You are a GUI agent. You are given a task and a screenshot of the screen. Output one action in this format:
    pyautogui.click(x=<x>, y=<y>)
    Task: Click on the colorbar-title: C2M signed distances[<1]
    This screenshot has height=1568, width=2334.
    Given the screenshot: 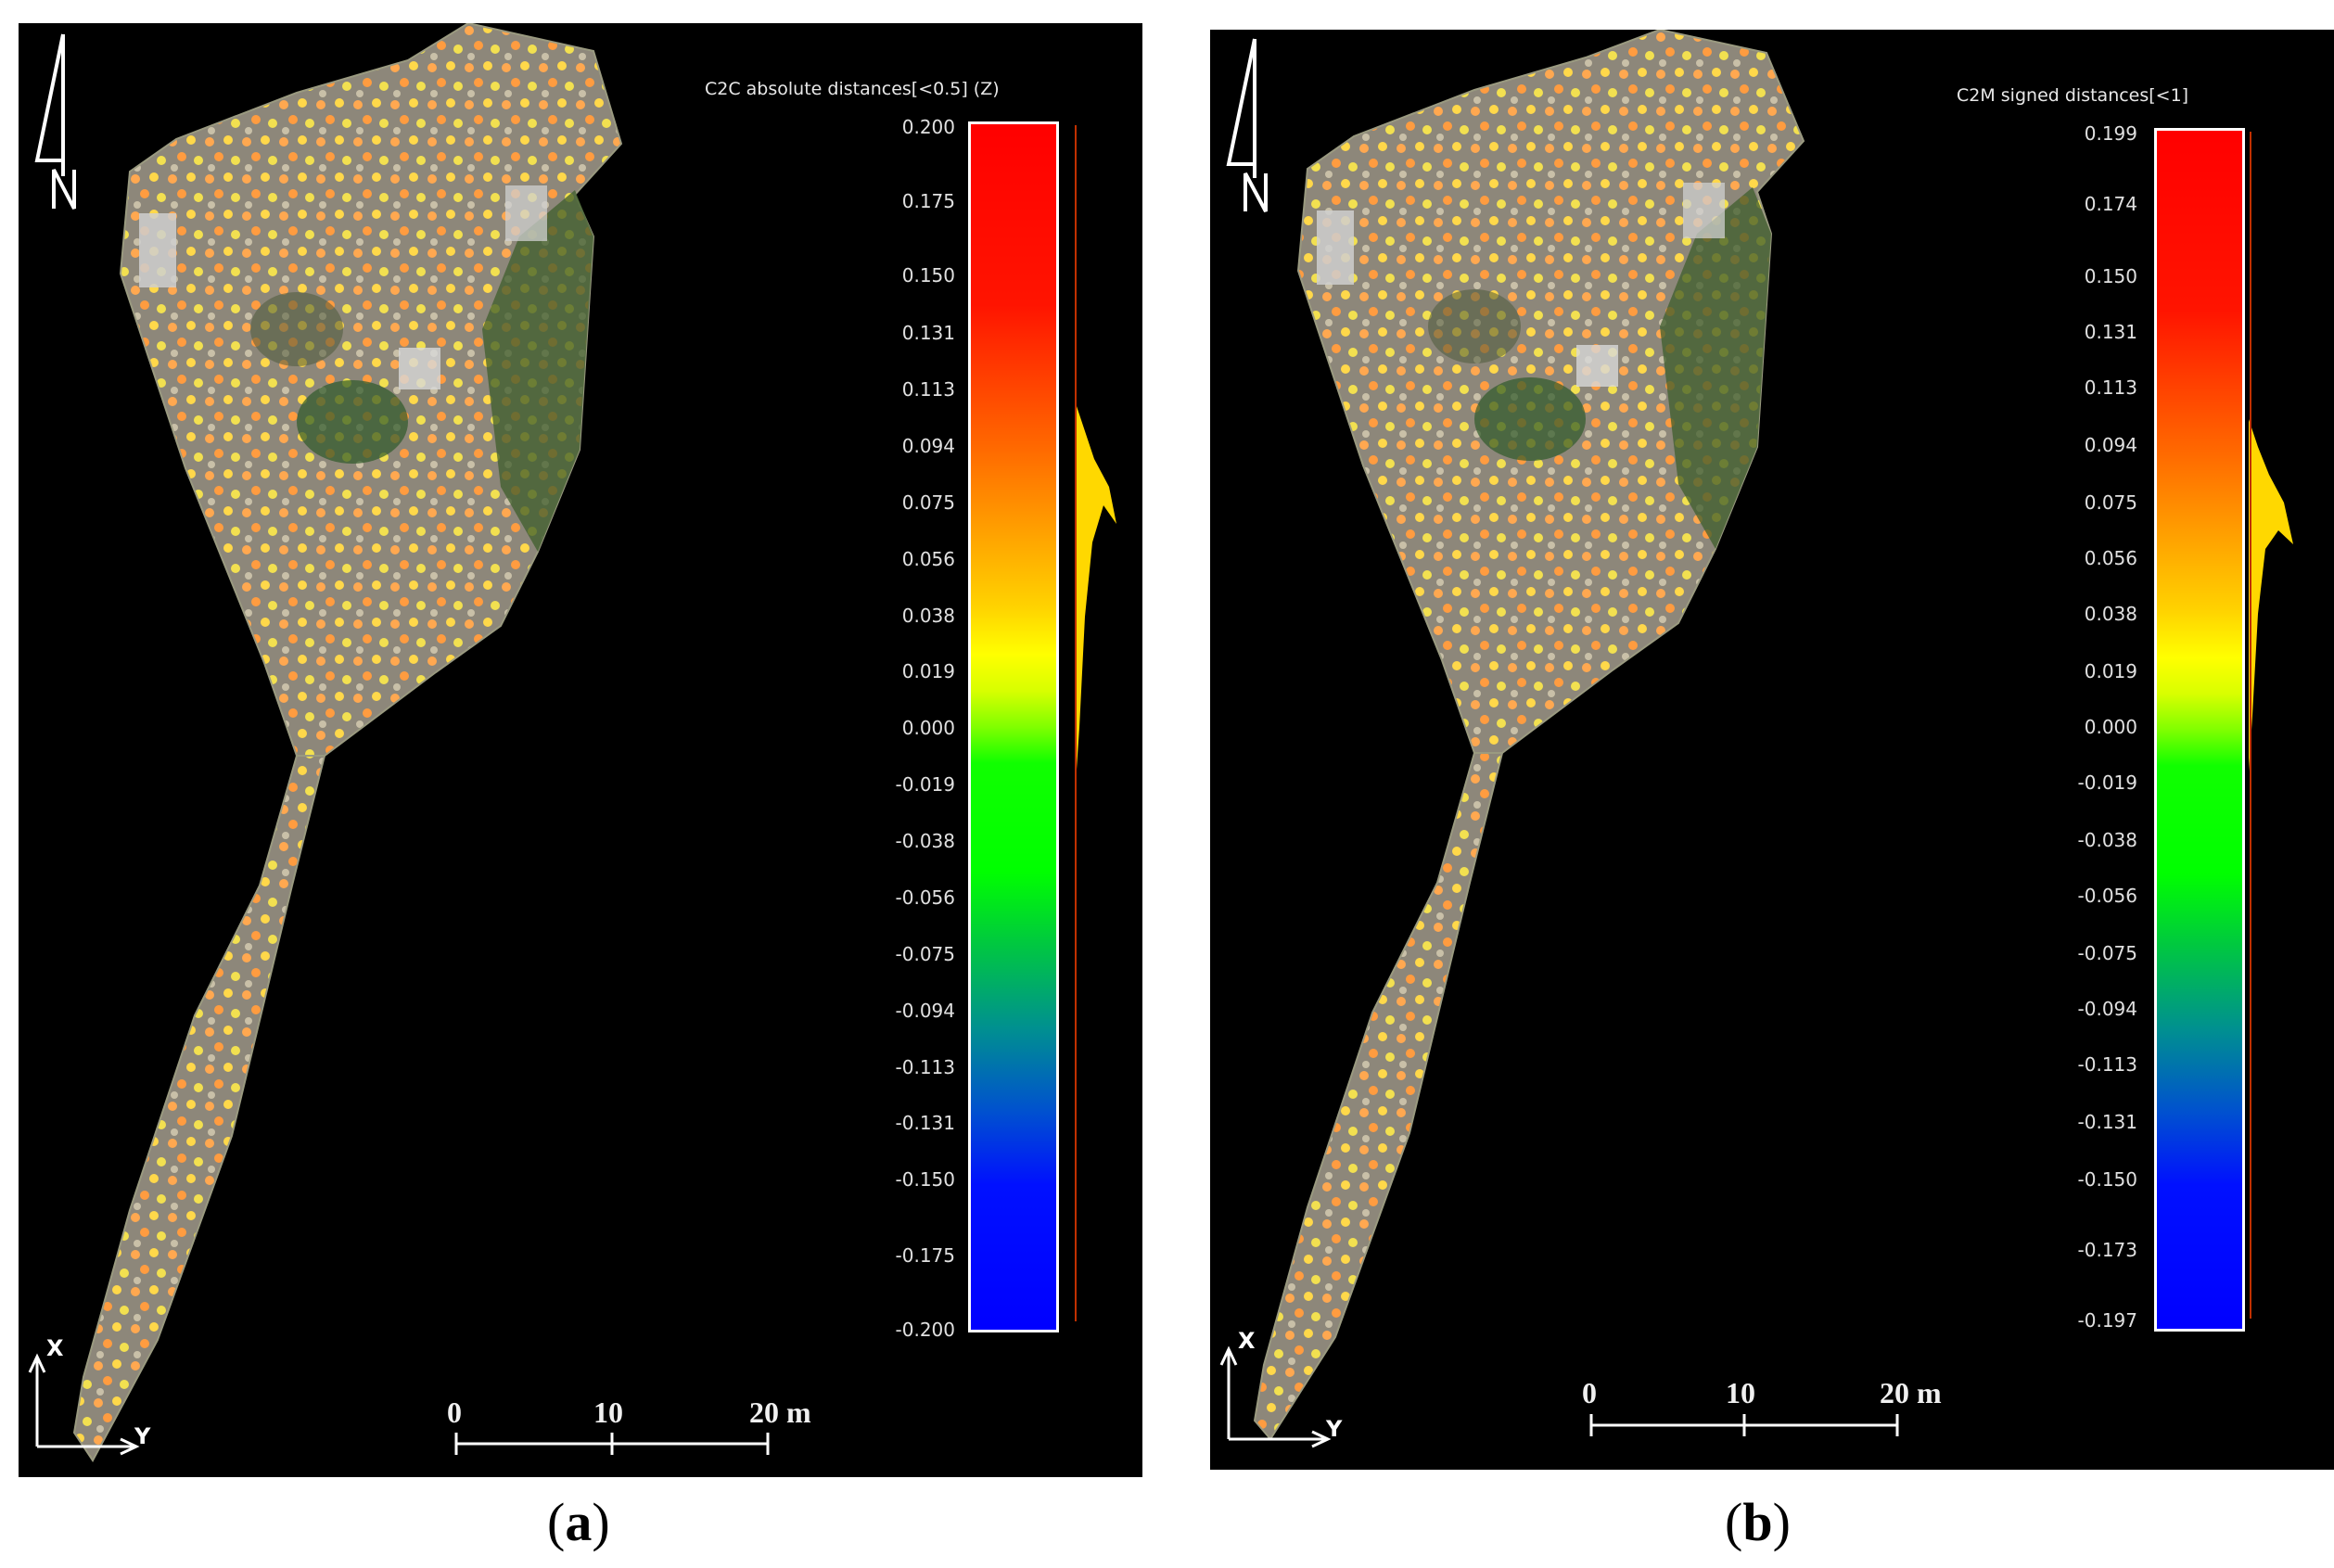 What is the action you would take?
    pyautogui.click(x=2073, y=95)
    